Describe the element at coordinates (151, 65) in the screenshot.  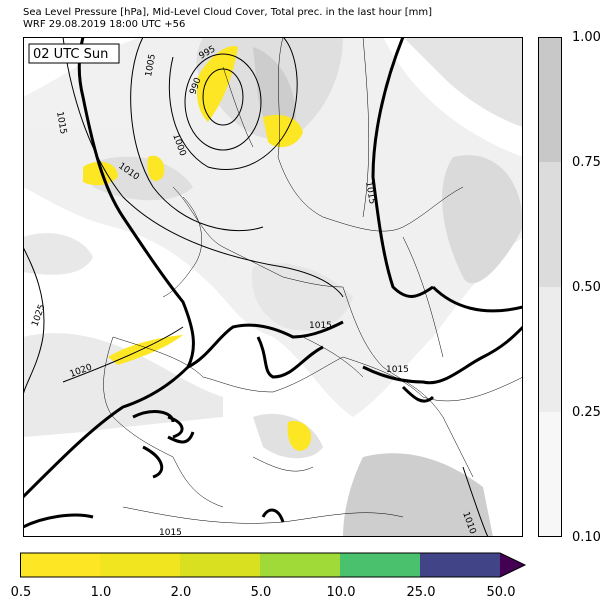
I see `isobar-label: 1005` at that location.